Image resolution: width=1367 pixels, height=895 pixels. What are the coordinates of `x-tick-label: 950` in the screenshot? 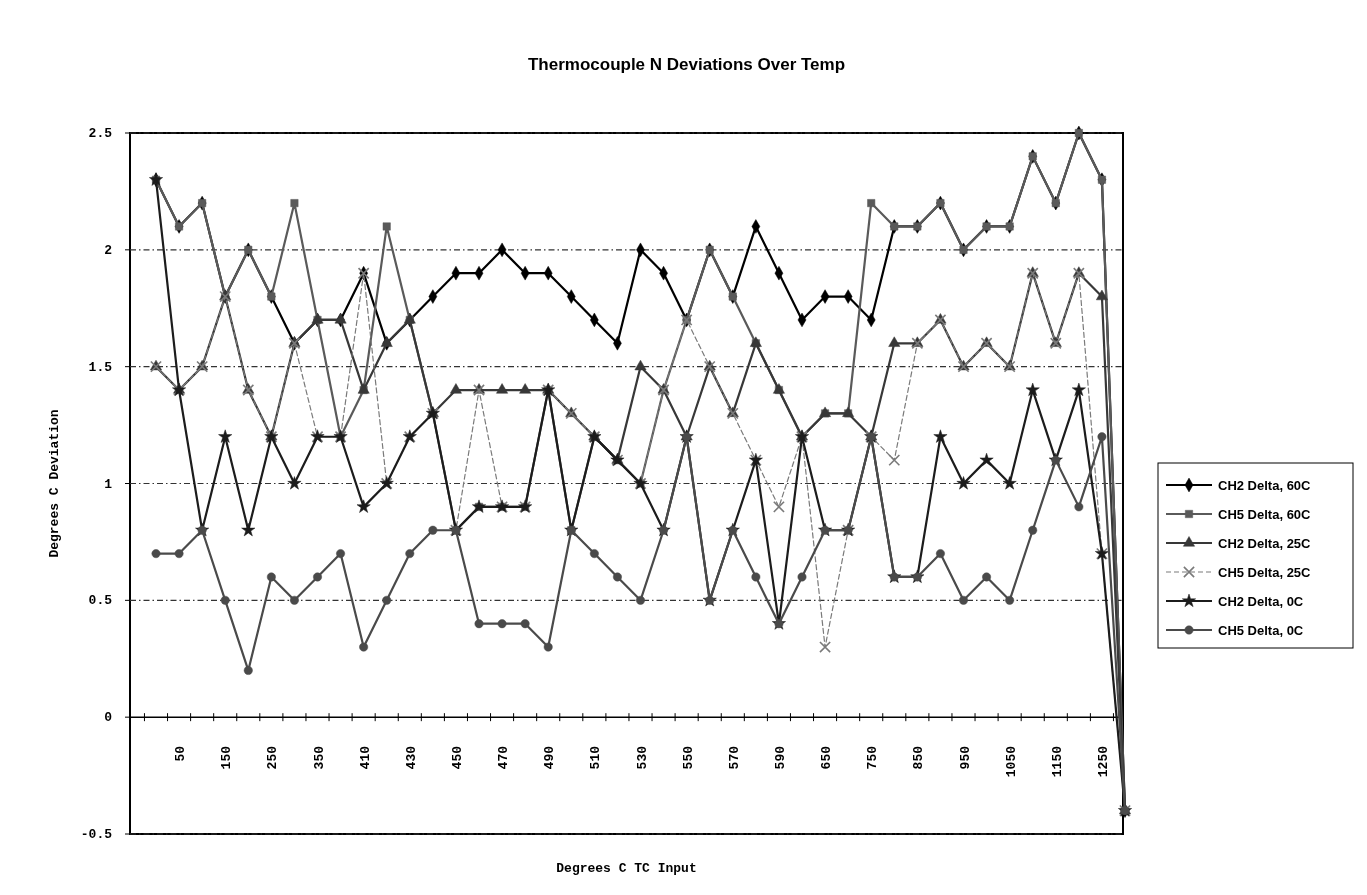 It's located at (965, 757).